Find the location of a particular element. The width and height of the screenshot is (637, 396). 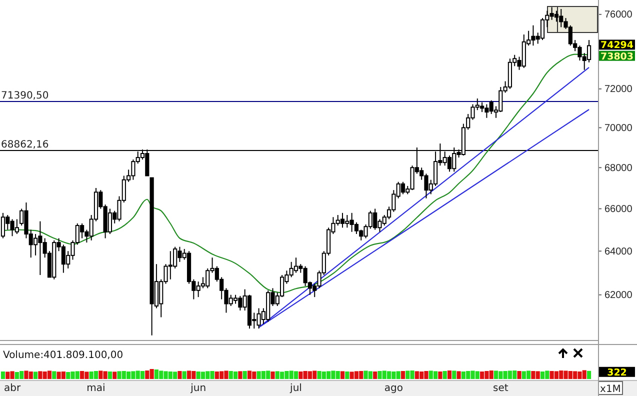

y-tick-label: 72000 is located at coordinates (618, 90).